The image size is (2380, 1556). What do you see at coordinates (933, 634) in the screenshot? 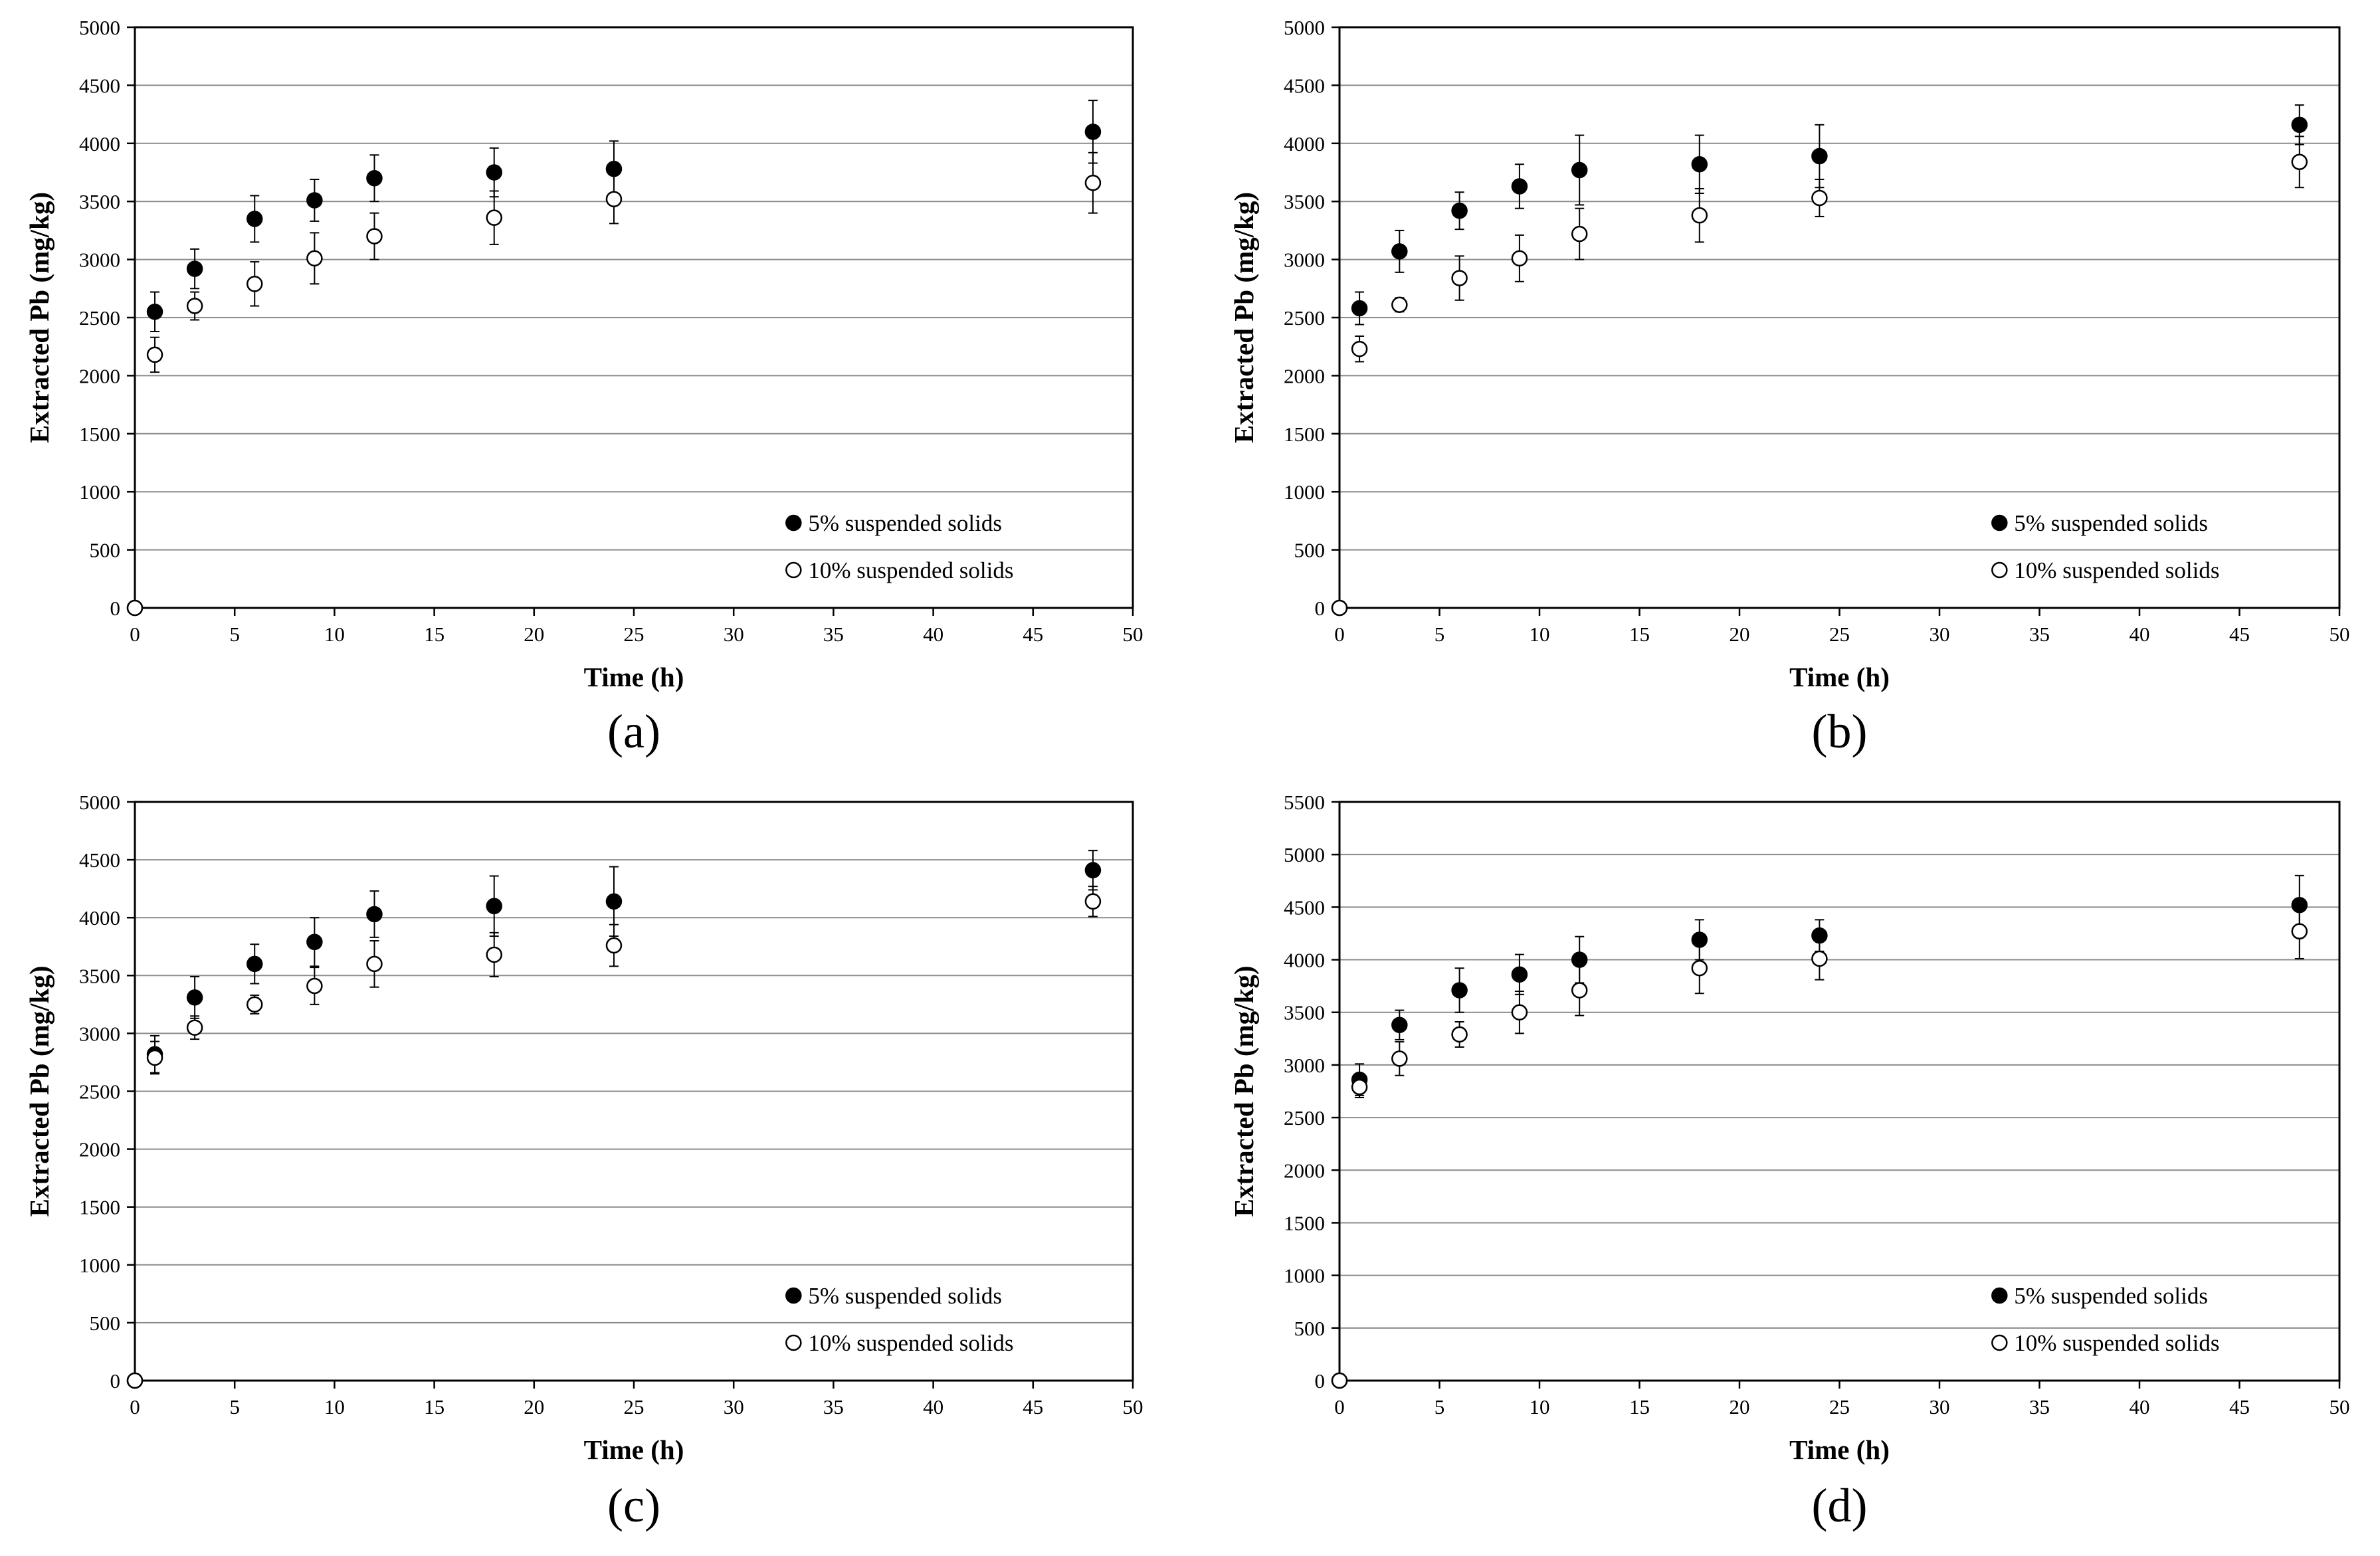
I see `x-tick-label: 40` at bounding box center [933, 634].